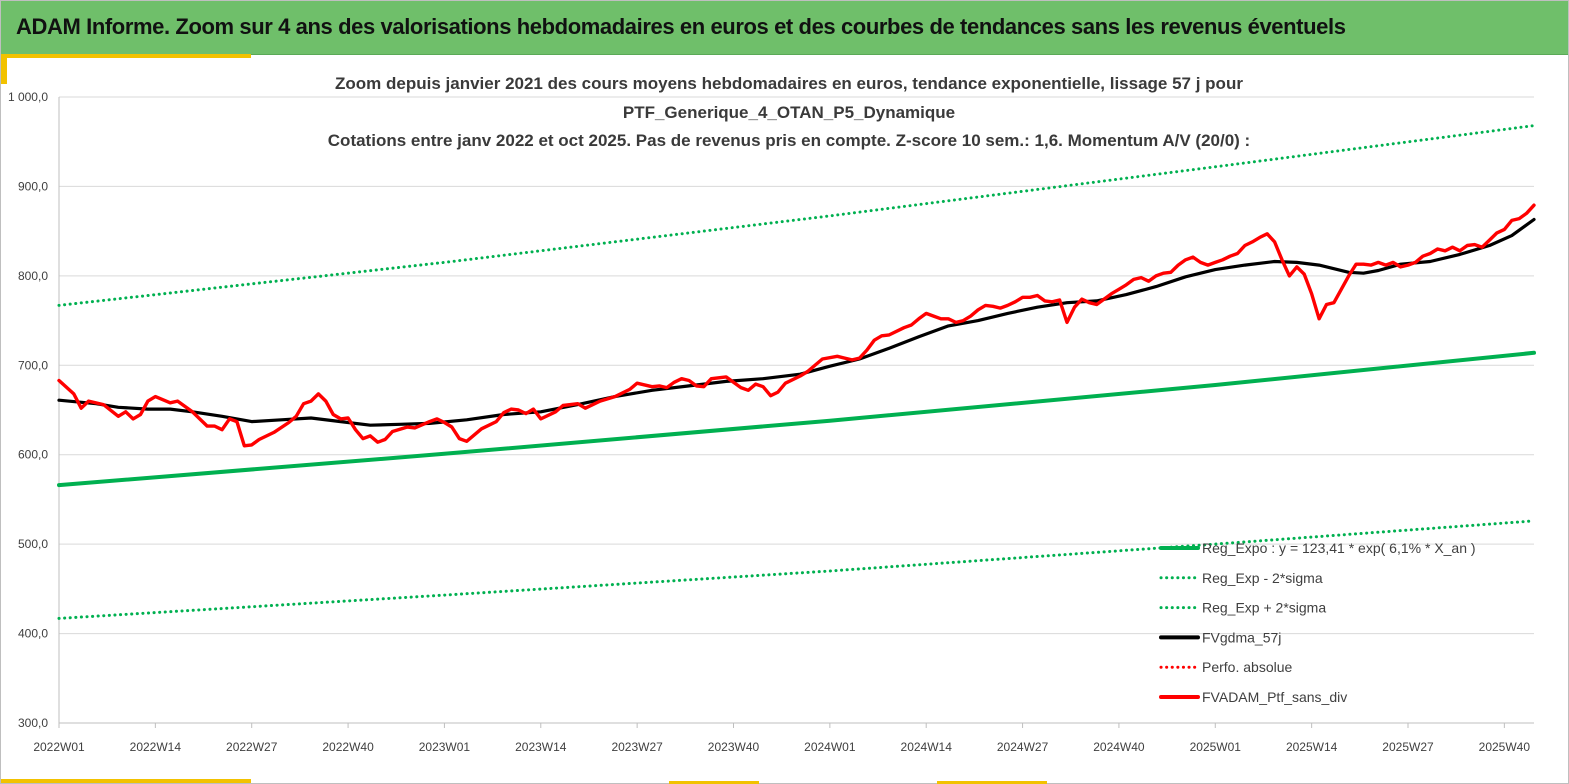 Image resolution: width=1569 pixels, height=784 pixels. What do you see at coordinates (1274, 697) in the screenshot?
I see `legend-label: FVADAM_Ptf_sans_div` at bounding box center [1274, 697].